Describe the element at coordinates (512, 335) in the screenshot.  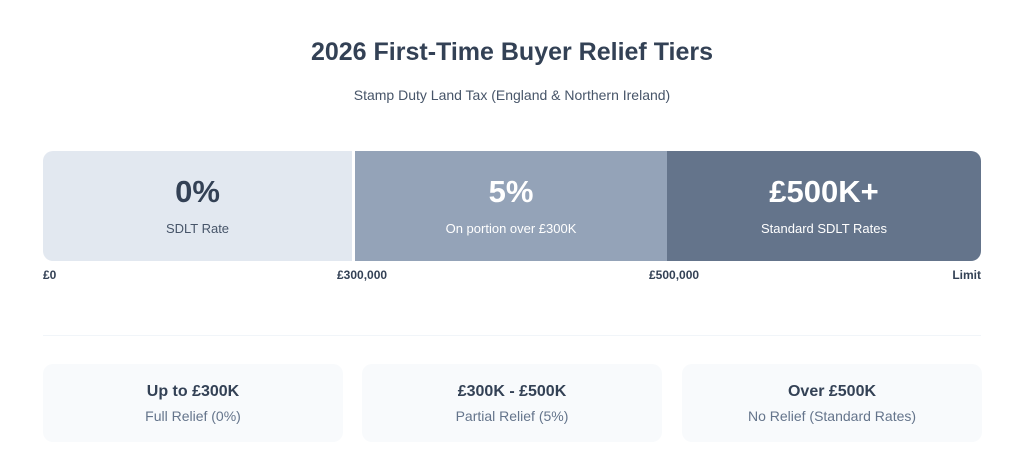
I see `divider` at that location.